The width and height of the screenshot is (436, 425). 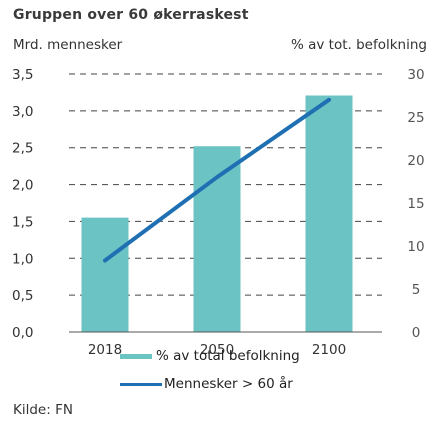 I want to click on left-tick-label: 1,5, so click(x=22, y=222).